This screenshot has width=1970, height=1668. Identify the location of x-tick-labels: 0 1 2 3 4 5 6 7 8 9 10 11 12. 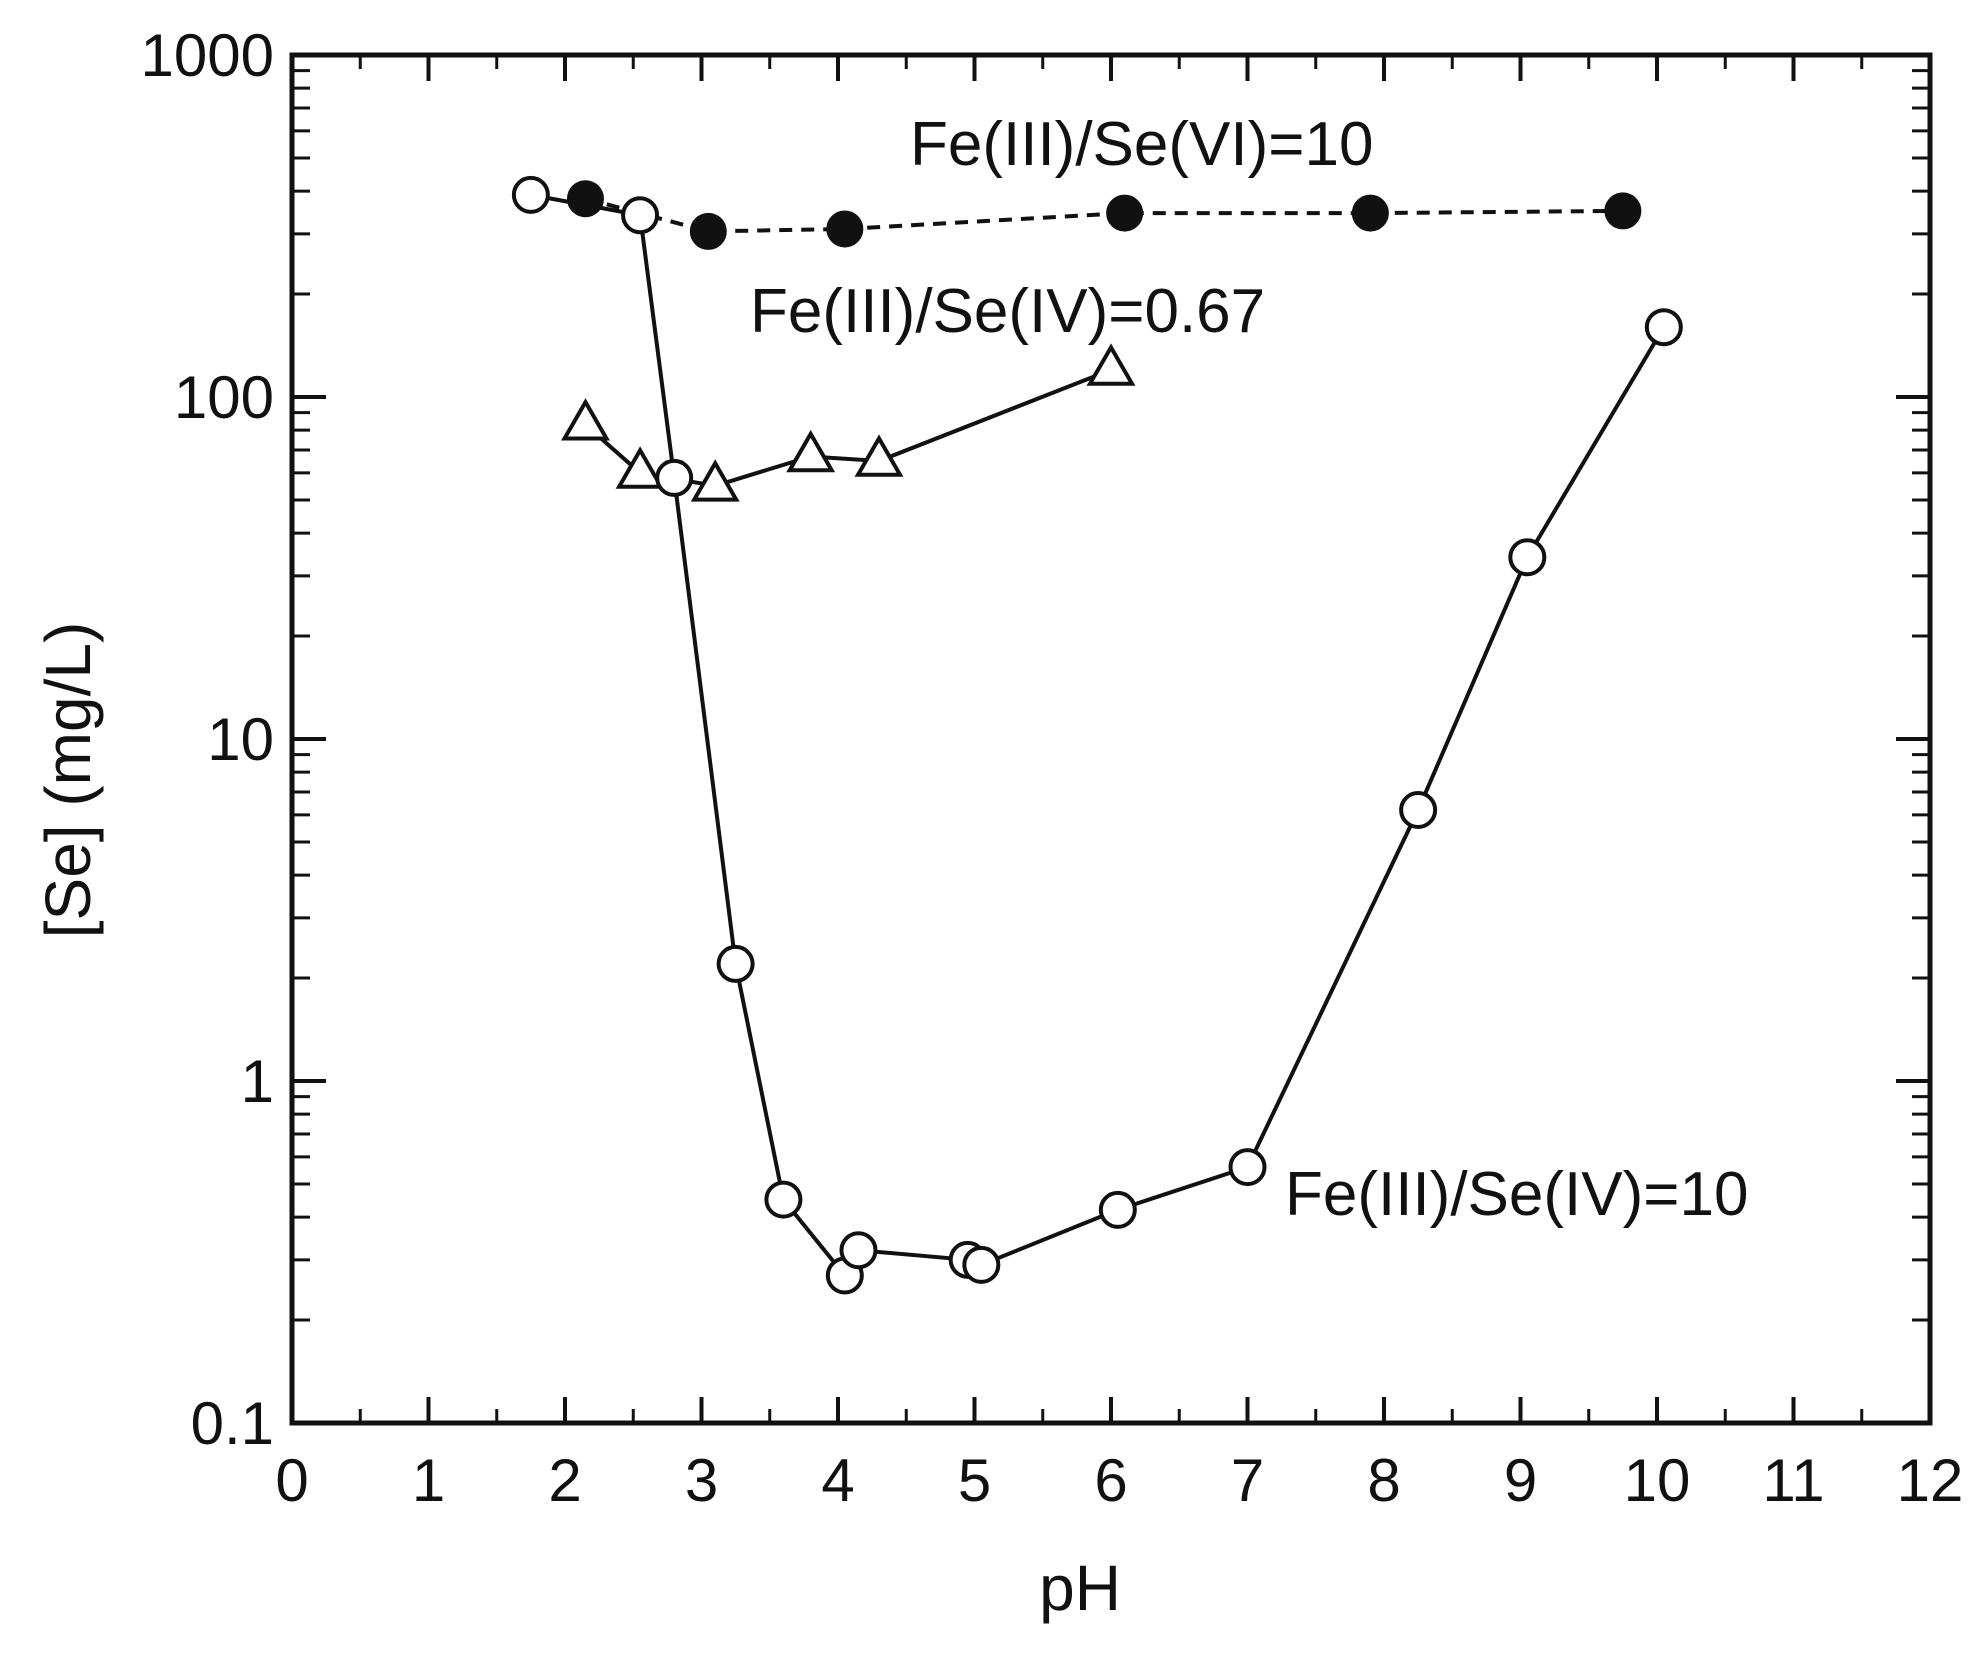
(1119, 1480).